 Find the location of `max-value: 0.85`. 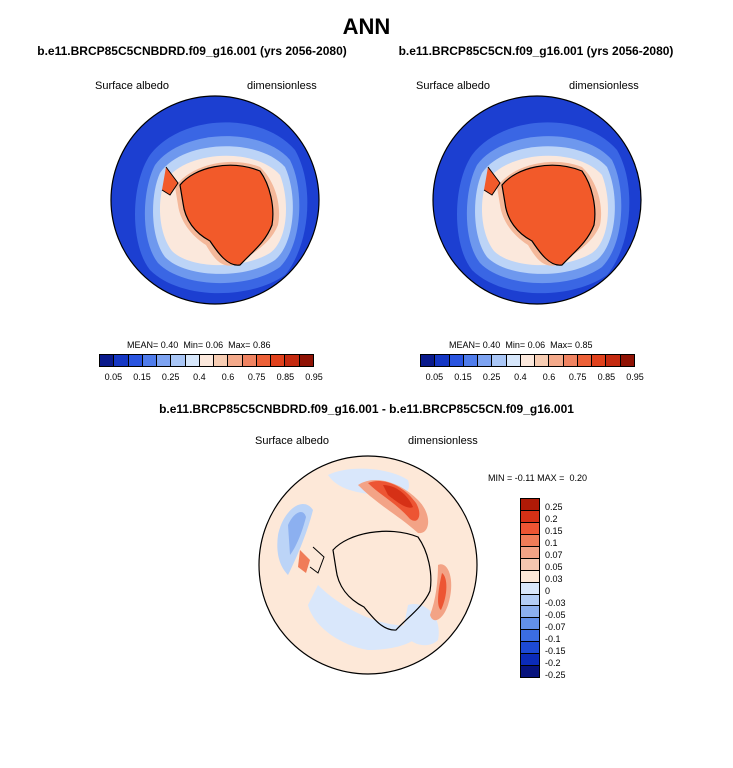

max-value: 0.85 is located at coordinates (583, 345).